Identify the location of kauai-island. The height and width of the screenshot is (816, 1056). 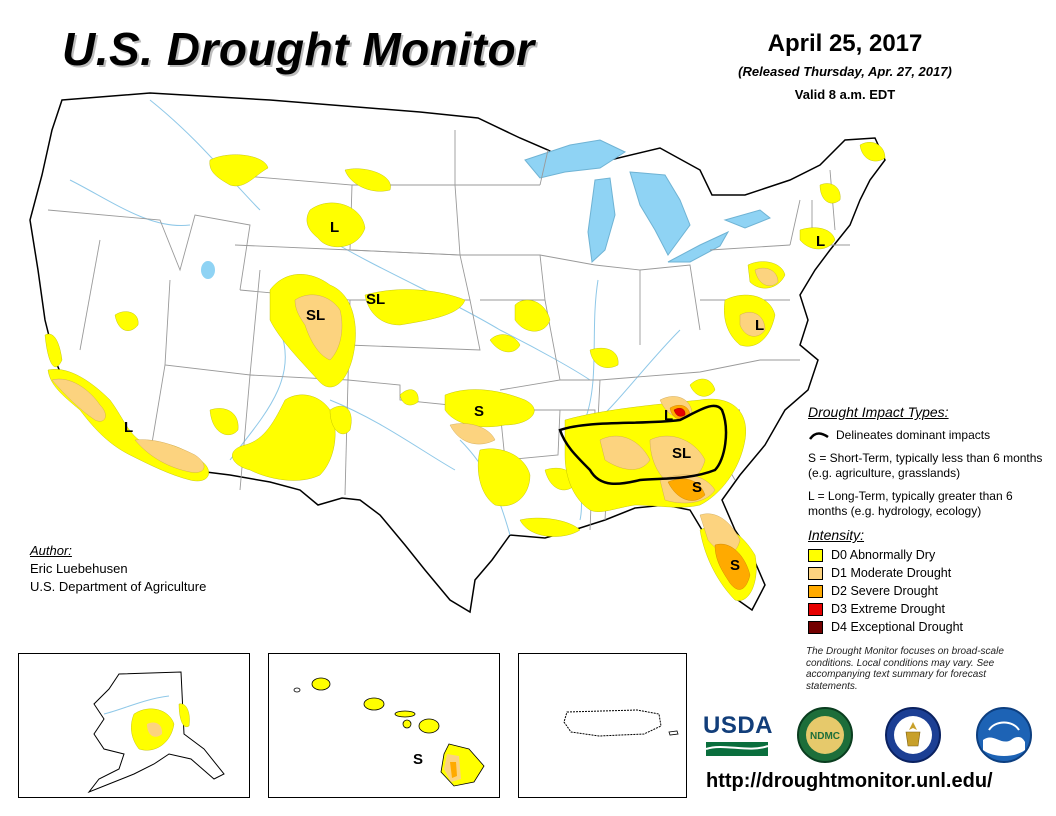
(321, 684).